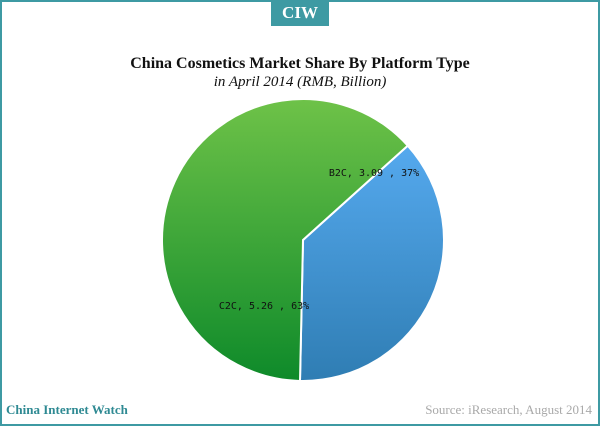  I want to click on chart-subtitle: in April 2014 (RMB, Billion), so click(300, 82).